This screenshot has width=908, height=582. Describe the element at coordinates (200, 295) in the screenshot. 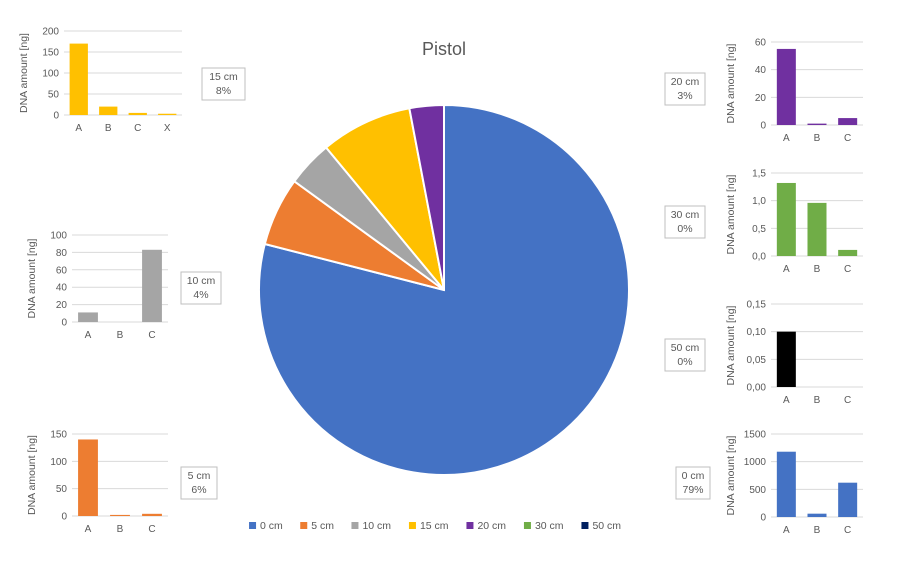

I see `callout-10cm-percent: 4%` at that location.